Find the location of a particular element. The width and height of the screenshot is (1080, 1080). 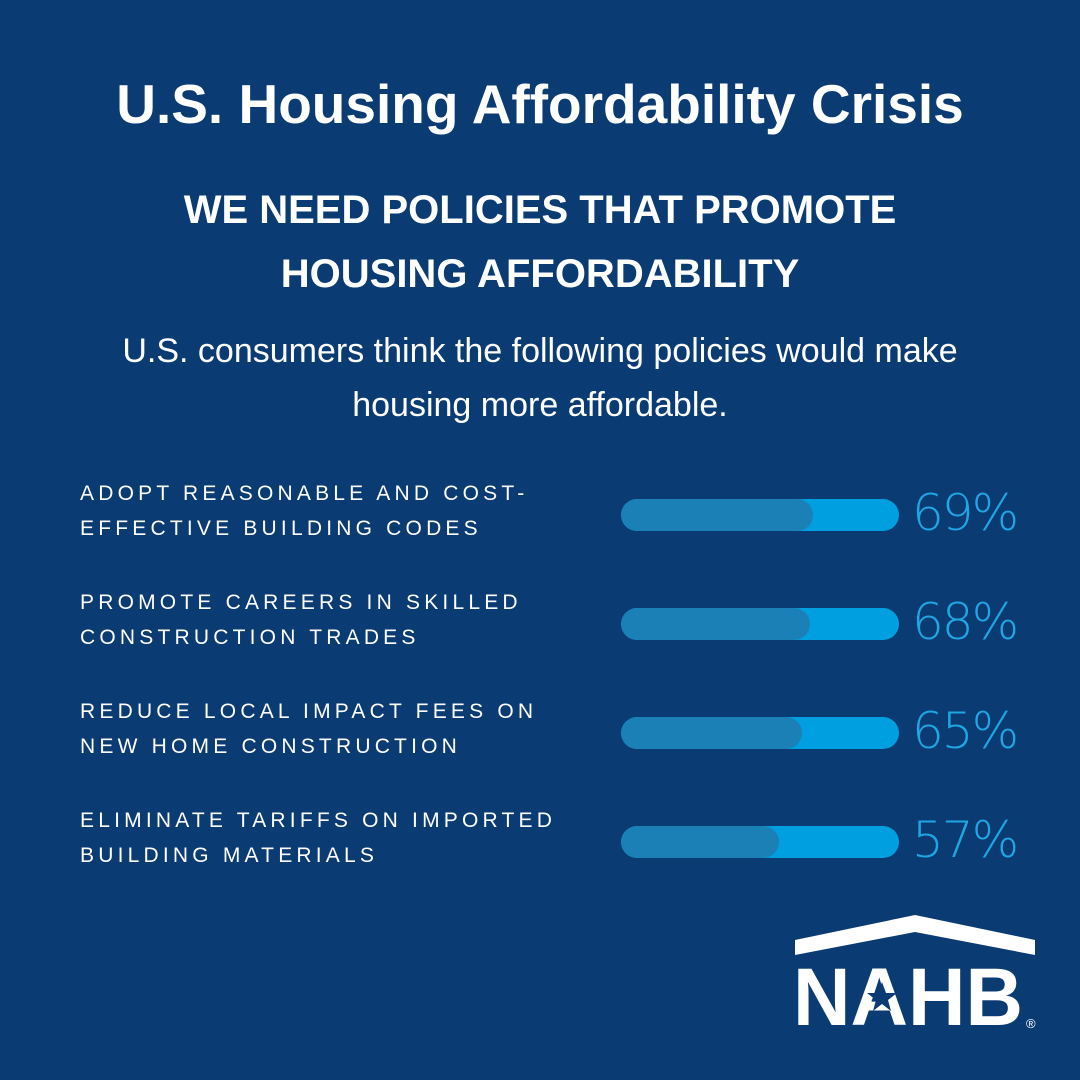

subtitle-line: HOUSING AFFORDABILITY is located at coordinates (540, 274).